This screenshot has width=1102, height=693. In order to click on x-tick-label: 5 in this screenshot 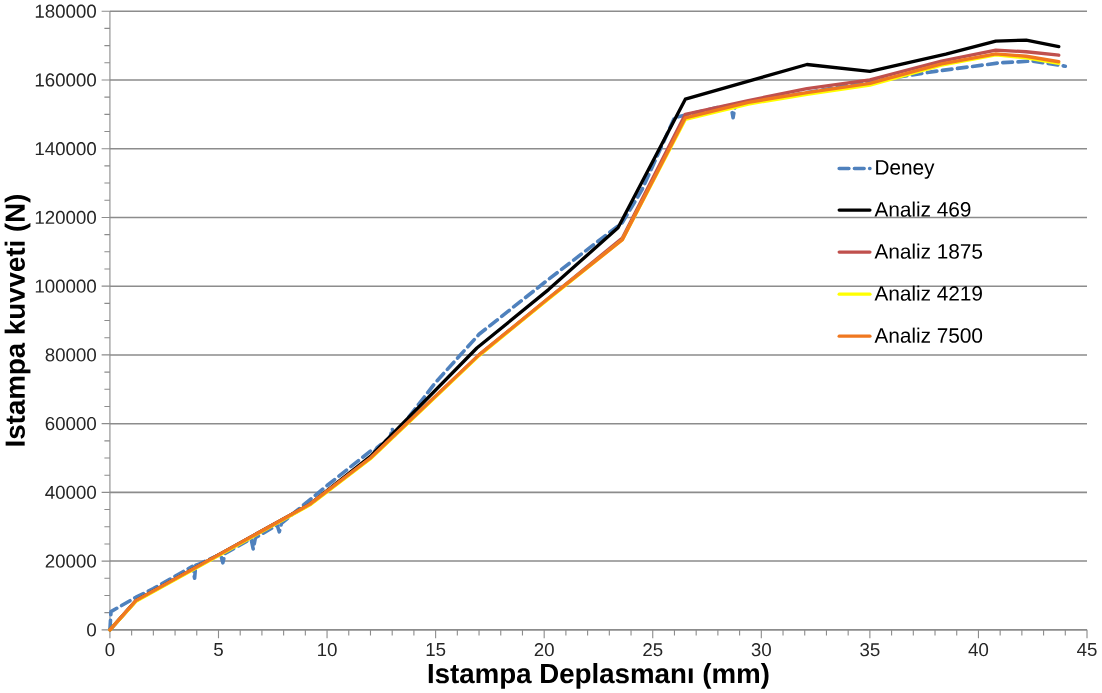, I will do `click(218, 649)`.